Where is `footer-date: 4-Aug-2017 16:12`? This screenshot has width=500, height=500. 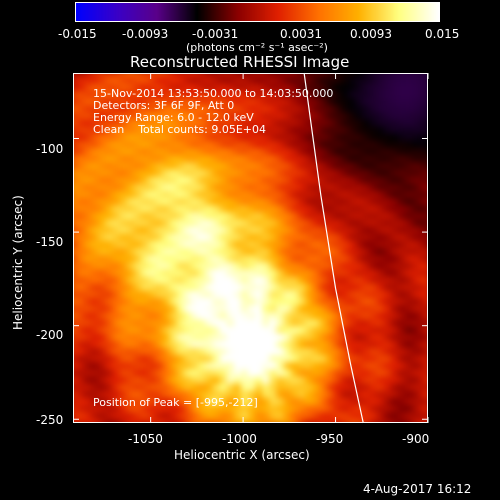
footer-date: 4-Aug-2017 16:12 is located at coordinates (417, 489).